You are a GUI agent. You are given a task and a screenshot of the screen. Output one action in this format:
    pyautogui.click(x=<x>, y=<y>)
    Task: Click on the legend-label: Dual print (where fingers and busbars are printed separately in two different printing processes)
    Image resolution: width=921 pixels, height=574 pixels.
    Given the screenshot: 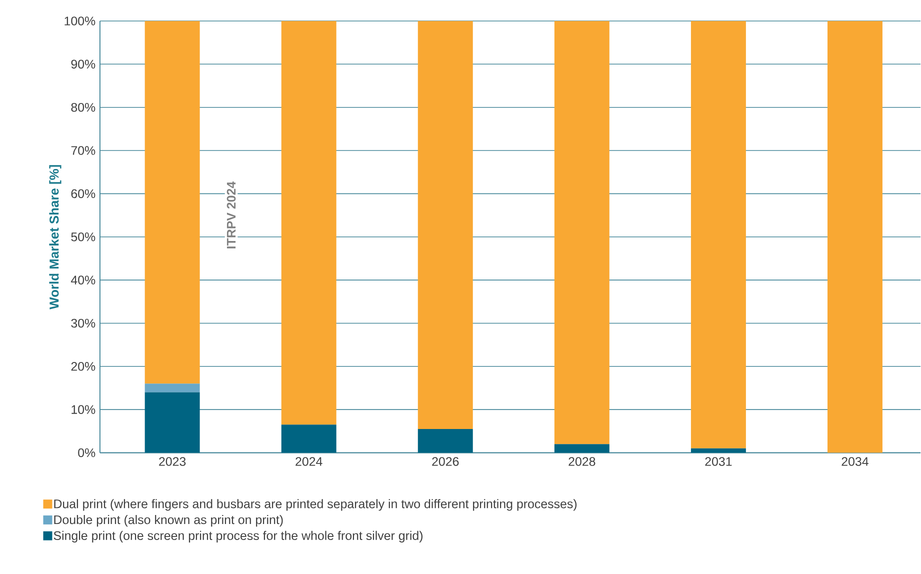 What is the action you would take?
    pyautogui.click(x=315, y=505)
    